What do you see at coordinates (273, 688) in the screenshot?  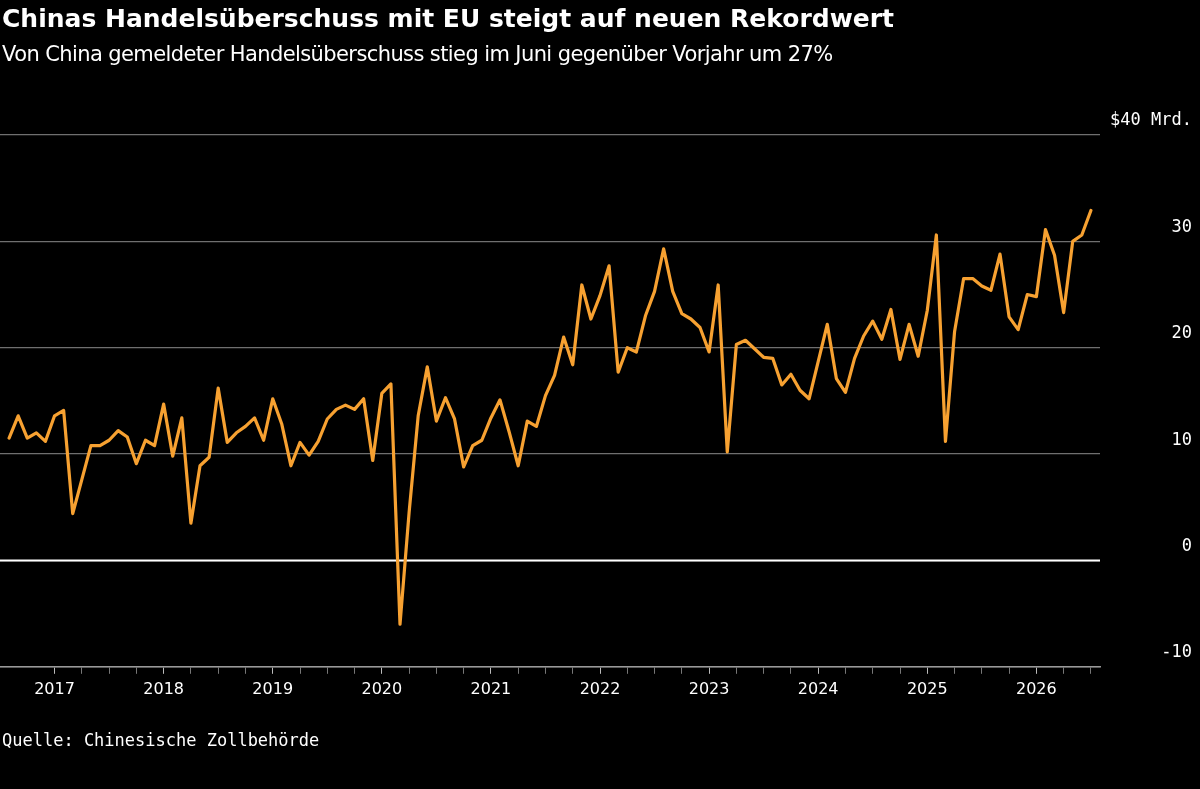 I see `x-tick-label: 2019` at bounding box center [273, 688].